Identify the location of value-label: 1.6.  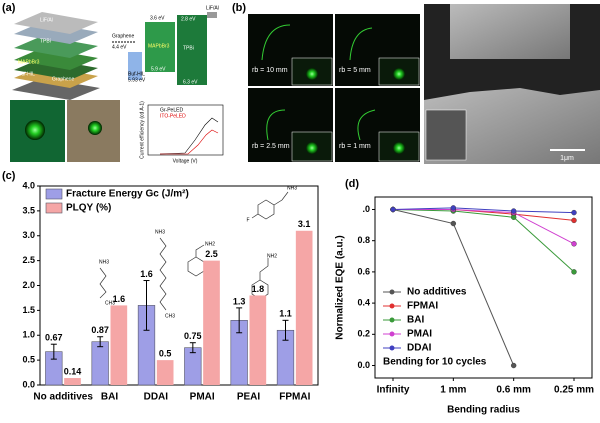
(119, 299).